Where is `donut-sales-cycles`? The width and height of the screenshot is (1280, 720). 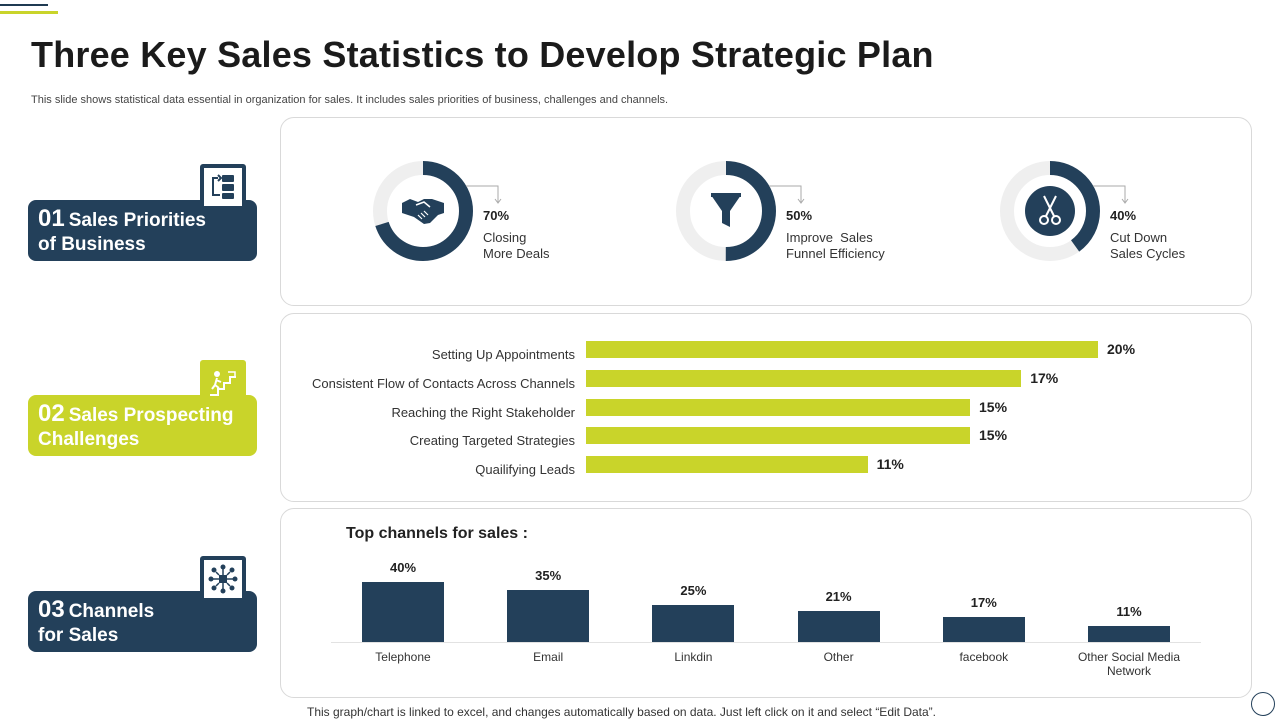
donut-sales-cycles is located at coordinates (1050, 213).